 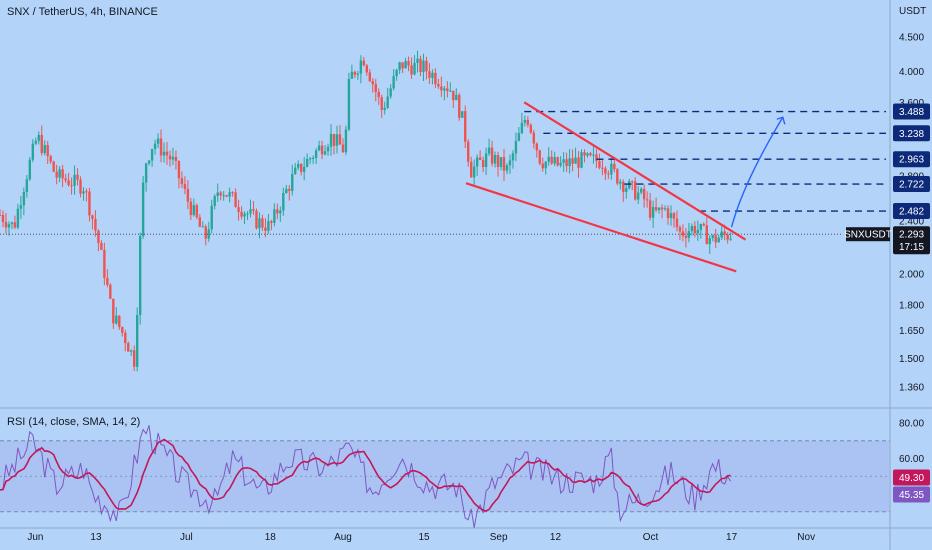 I want to click on rsi-value-tag, so click(x=911, y=494).